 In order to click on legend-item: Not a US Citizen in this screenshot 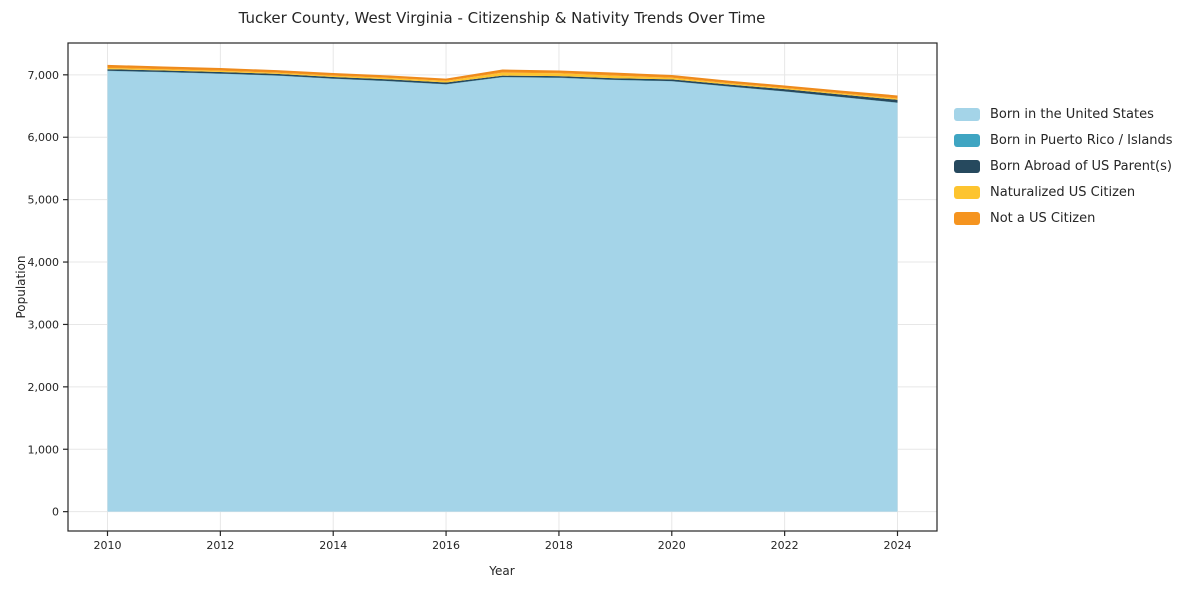, I will do `click(1063, 218)`.